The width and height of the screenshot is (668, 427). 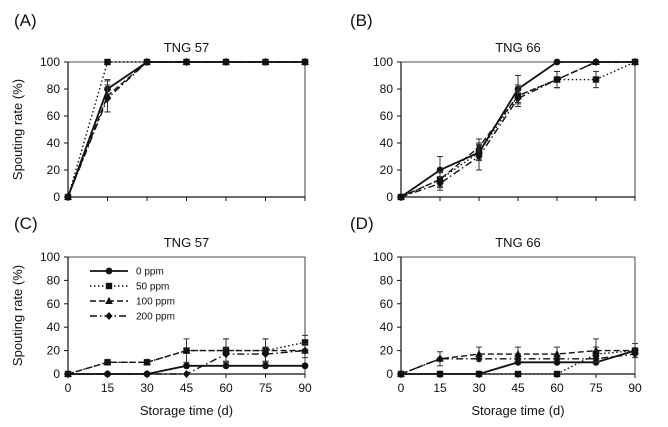 What do you see at coordinates (54, 280) in the screenshot?
I see `y-tick-label: 80` at bounding box center [54, 280].